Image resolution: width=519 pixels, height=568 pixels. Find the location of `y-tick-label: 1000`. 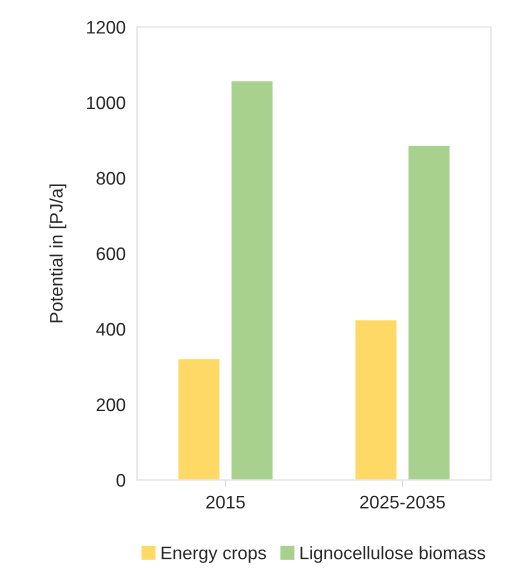

y-tick-label: 1000 is located at coordinates (106, 103).